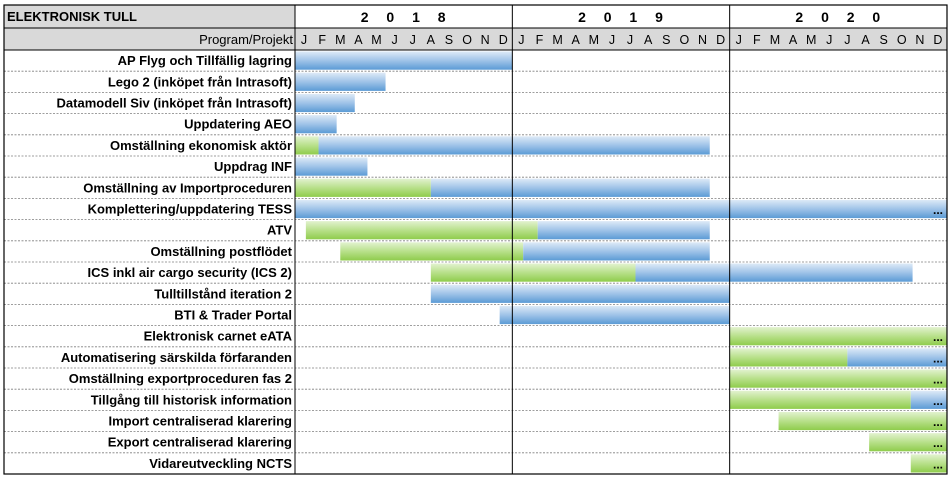  What do you see at coordinates (72, 16) in the screenshot?
I see `chart-title: ELEKTRONISK TULL` at bounding box center [72, 16].